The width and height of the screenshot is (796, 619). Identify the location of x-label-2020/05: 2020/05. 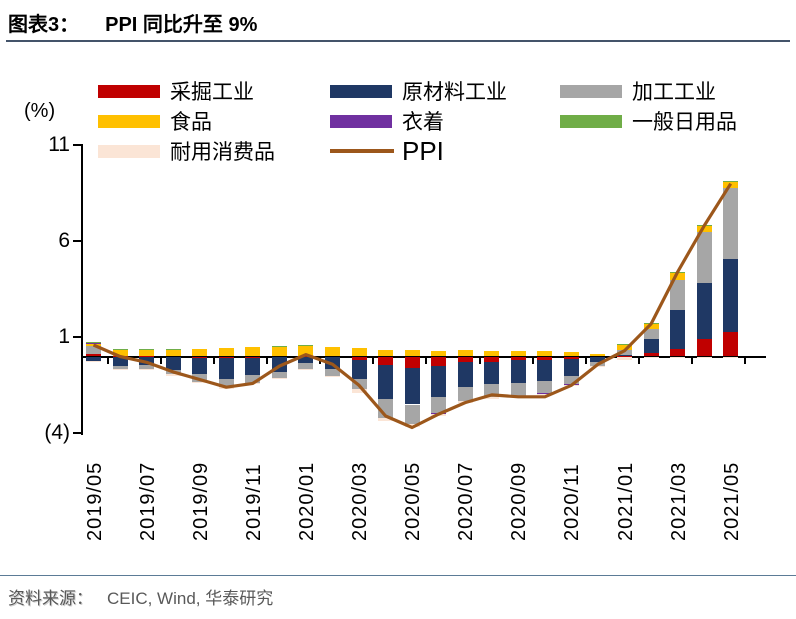
(413, 501).